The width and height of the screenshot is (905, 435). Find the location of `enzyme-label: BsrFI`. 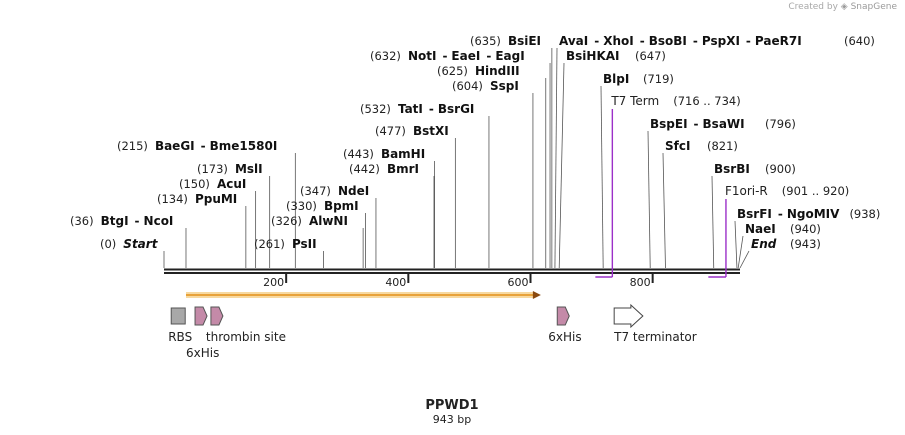

enzyme-label: BsrFI is located at coordinates (754, 214).